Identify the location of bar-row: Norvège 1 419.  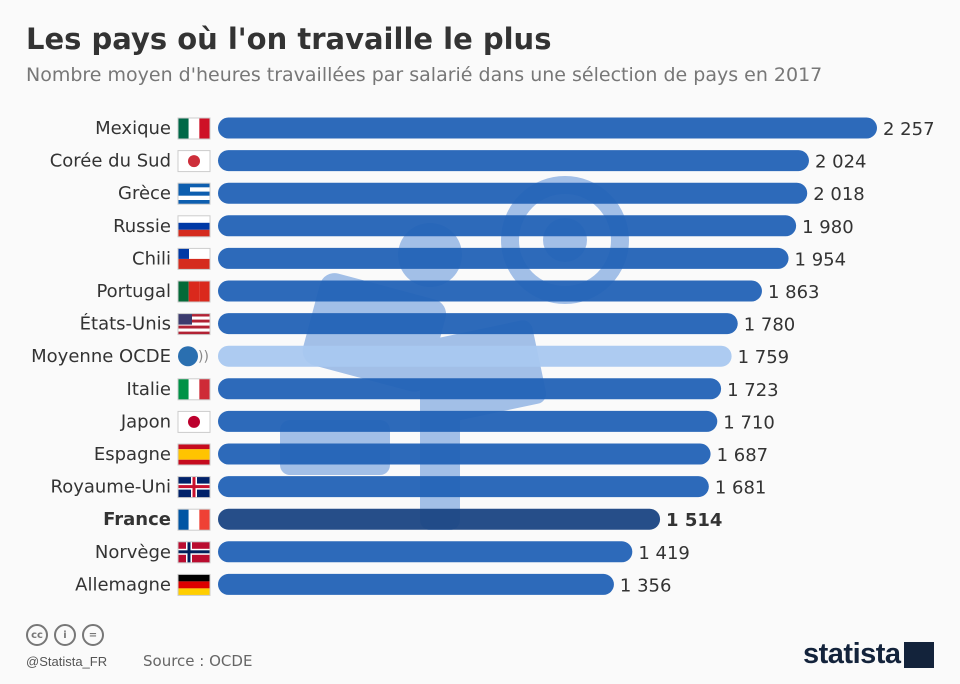
(392, 552).